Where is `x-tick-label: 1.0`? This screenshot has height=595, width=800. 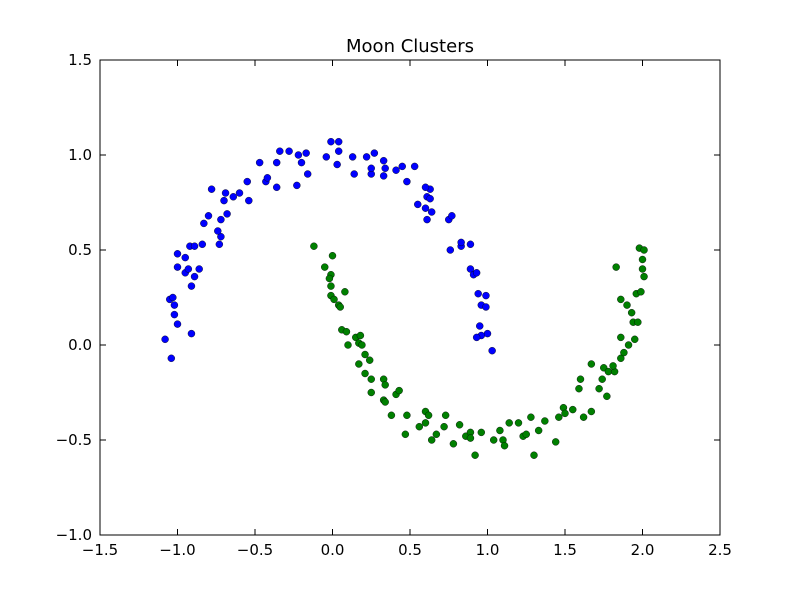 x-tick-label: 1.0 is located at coordinates (488, 550).